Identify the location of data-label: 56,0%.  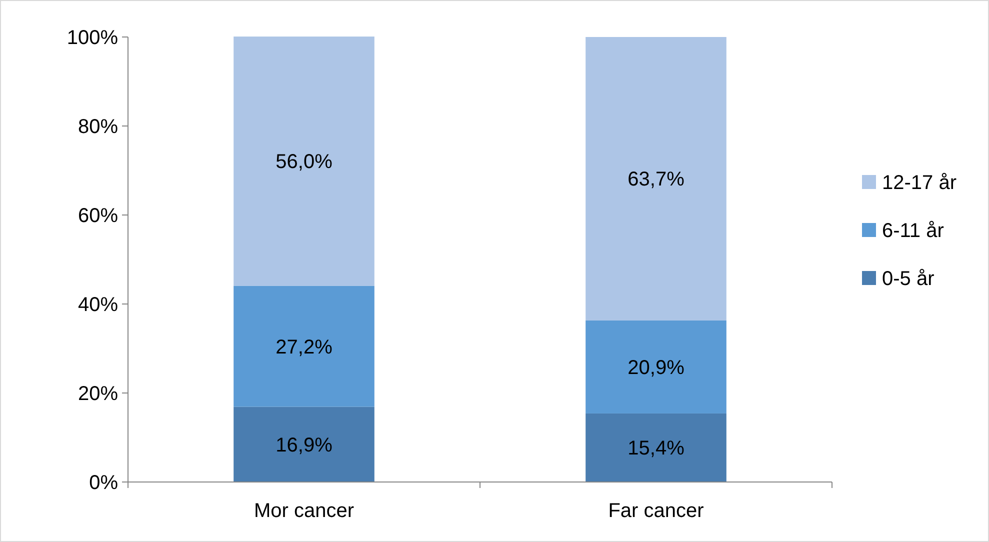
(304, 162).